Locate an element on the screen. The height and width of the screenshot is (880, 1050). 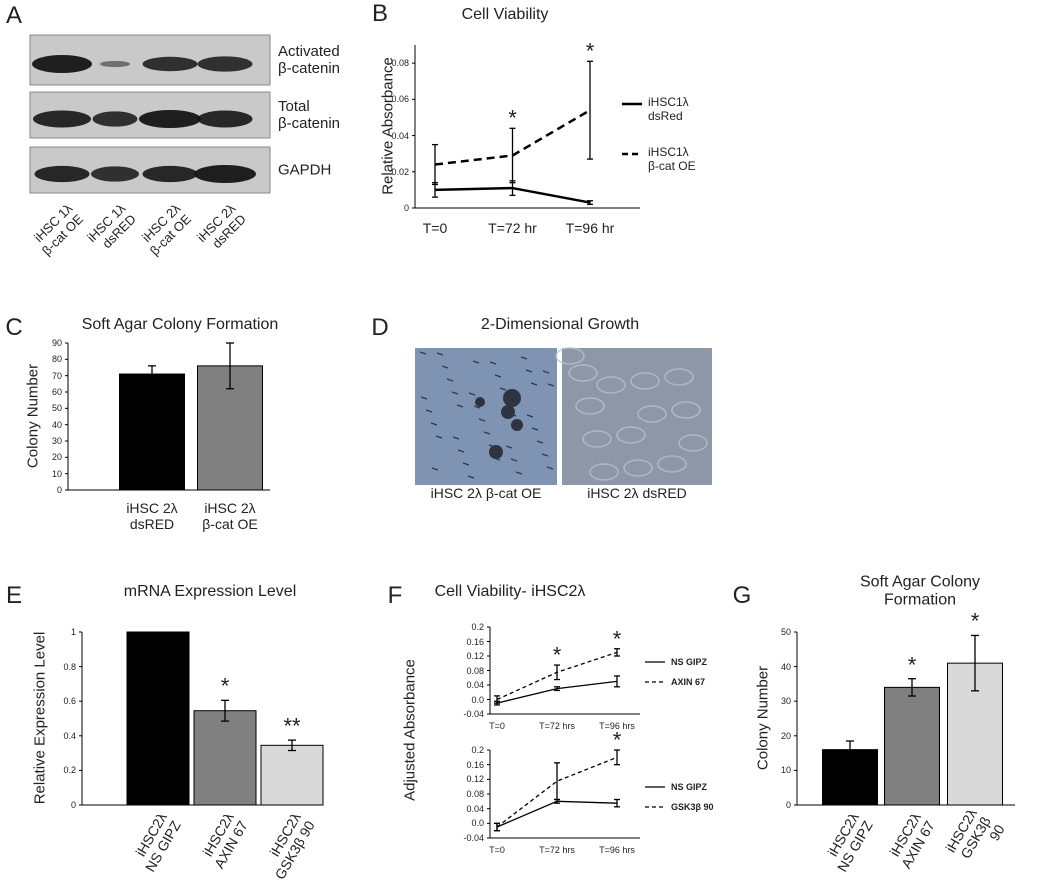
series-line is located at coordinates (557, 692).